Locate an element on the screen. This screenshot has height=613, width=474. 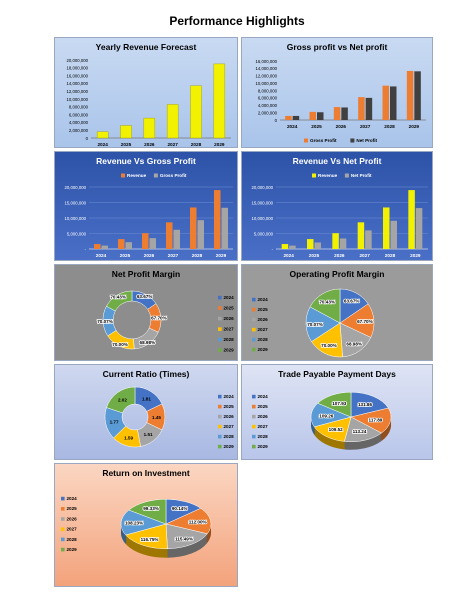
data-label: 115.49% is located at coordinates (184, 538).